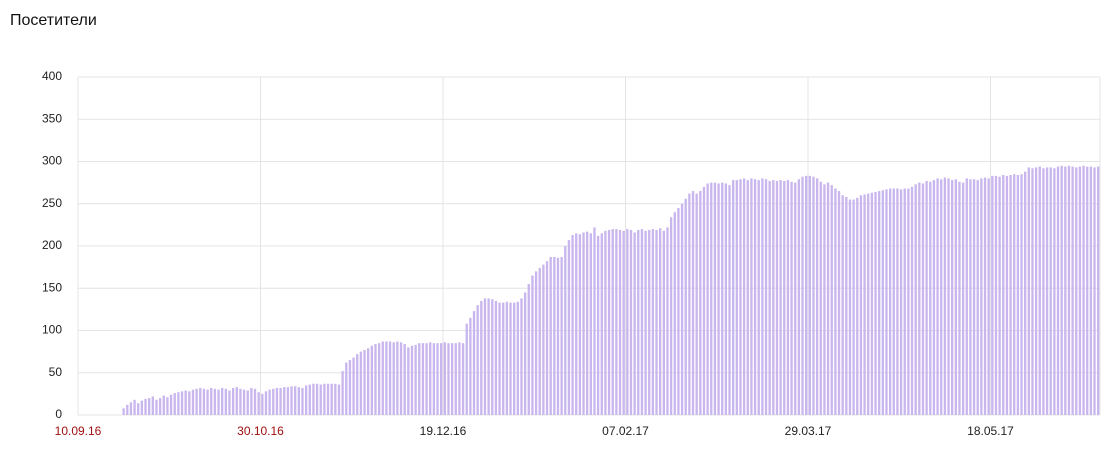 This screenshot has width=1118, height=460. What do you see at coordinates (443, 431) in the screenshot?
I see `x-tick-label: 19.12.16` at bounding box center [443, 431].